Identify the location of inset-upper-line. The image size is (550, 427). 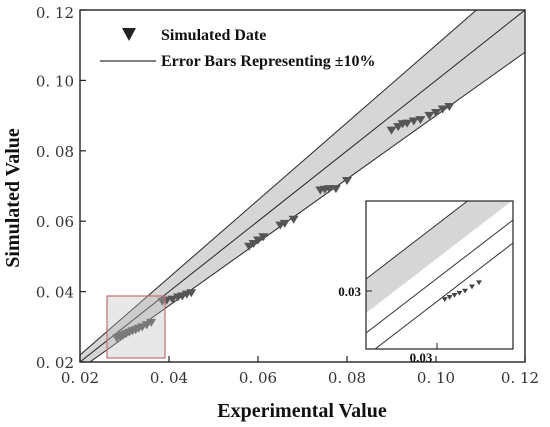
(417, 240).